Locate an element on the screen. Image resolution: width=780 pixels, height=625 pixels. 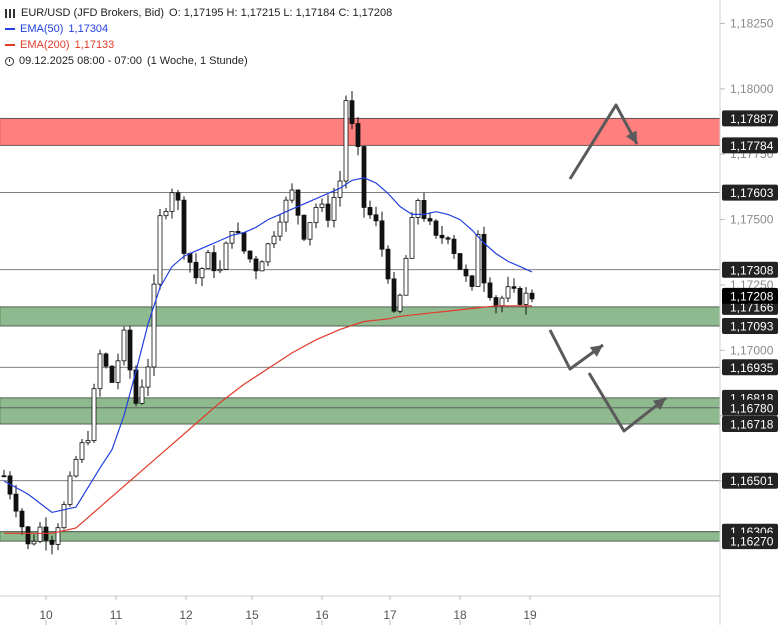
scenario-arrow-bounce-head is located at coordinates (596, 351).